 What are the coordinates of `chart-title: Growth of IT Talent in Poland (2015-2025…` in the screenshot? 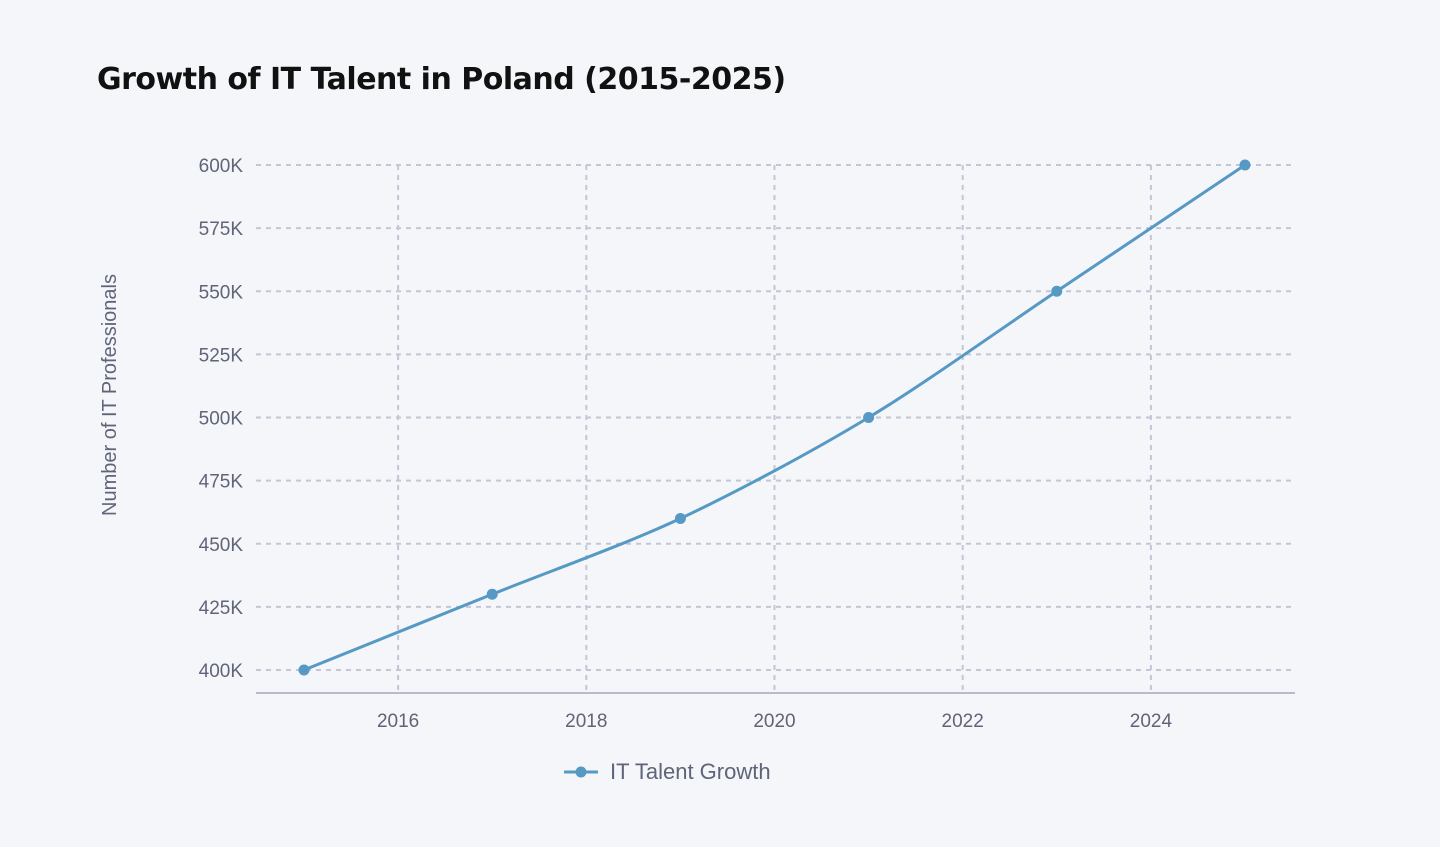 It's located at (441, 79).